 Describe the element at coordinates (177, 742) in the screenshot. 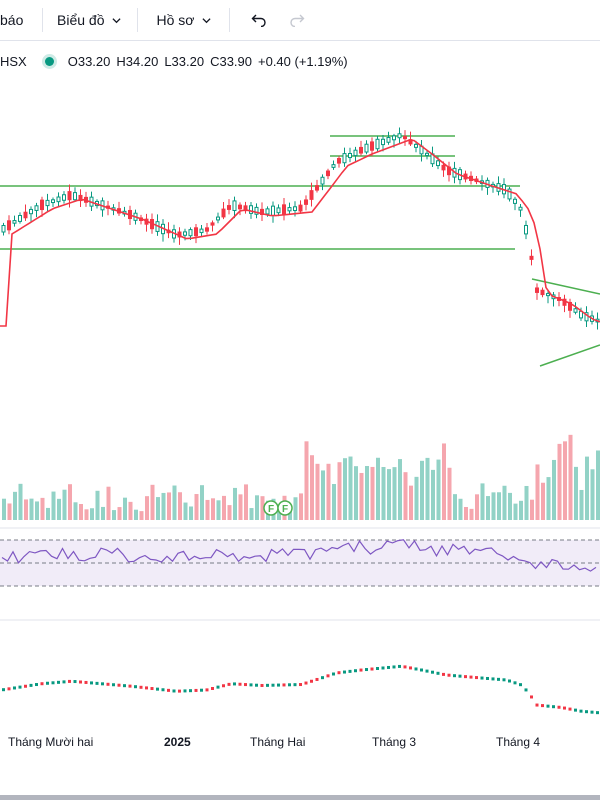

I see `time-axis-label: 2025` at that location.